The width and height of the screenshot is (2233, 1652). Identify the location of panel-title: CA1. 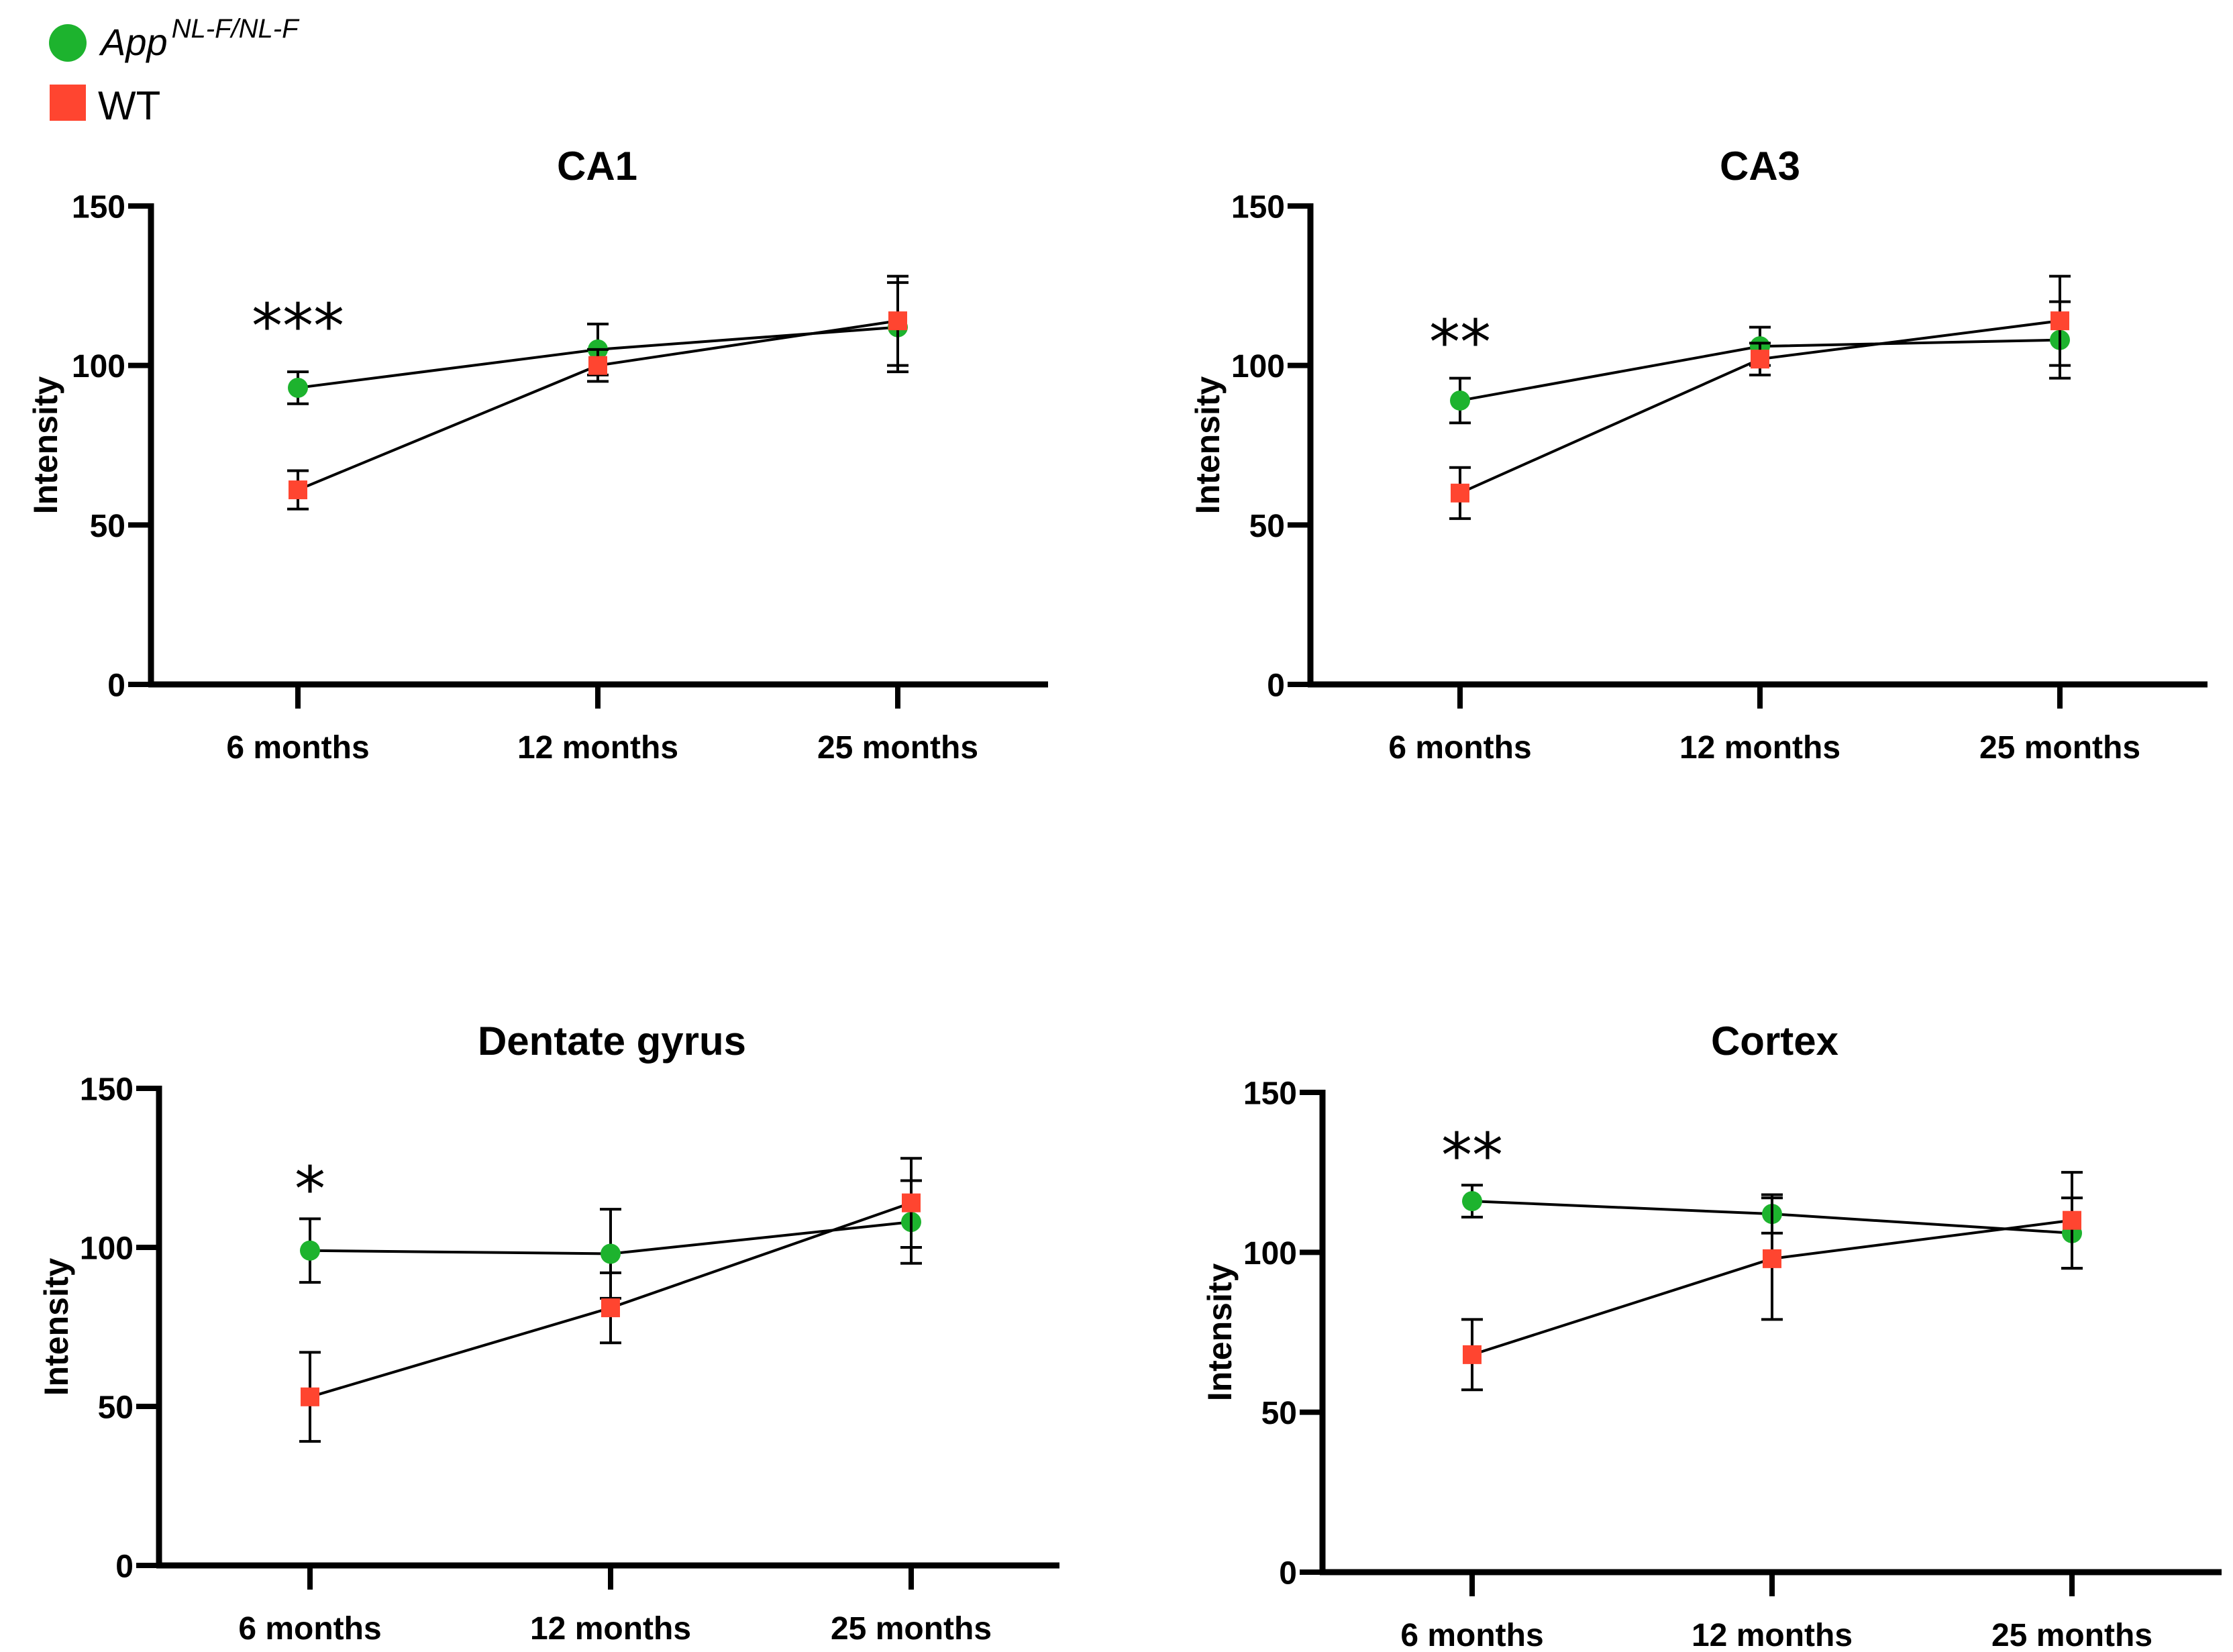
(597, 166).